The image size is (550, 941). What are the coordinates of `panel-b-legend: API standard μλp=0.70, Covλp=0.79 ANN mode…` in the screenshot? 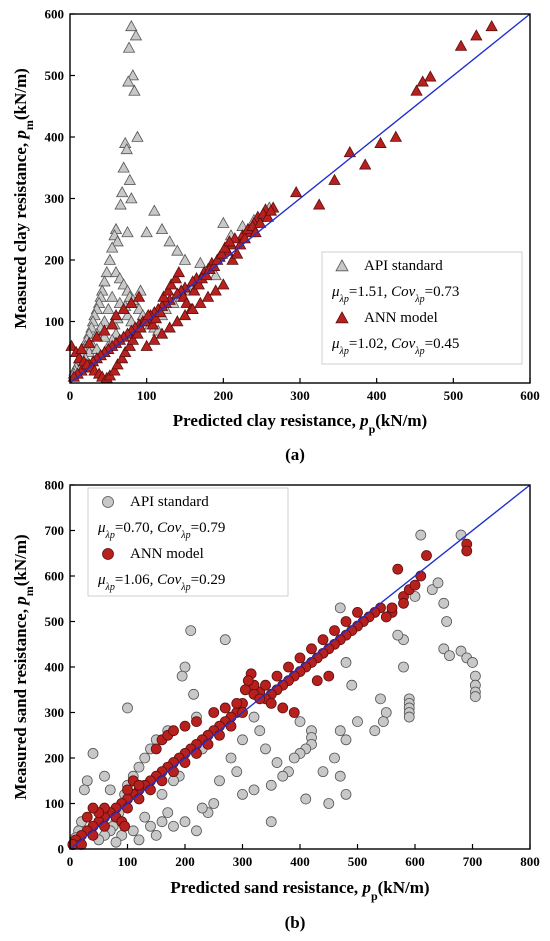 It's located at (188, 542).